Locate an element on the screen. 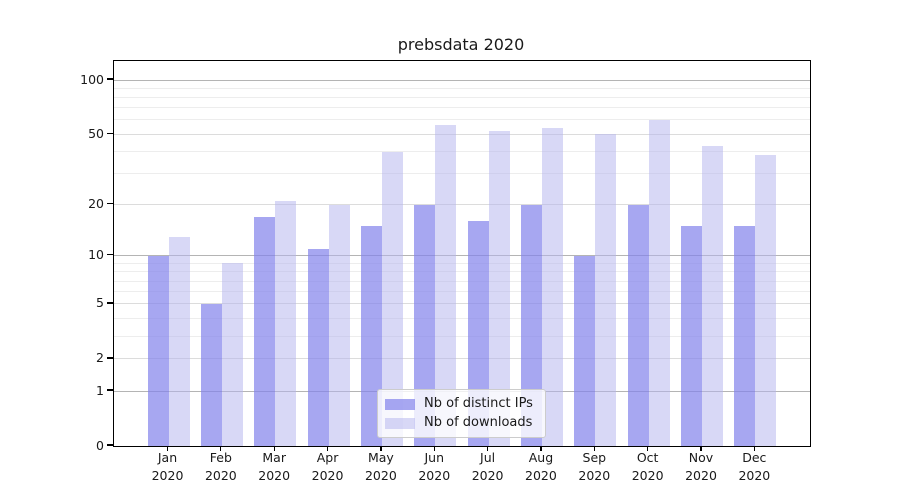 The width and height of the screenshot is (900, 500). chart-title: prebsdata 2020 is located at coordinates (461, 44).